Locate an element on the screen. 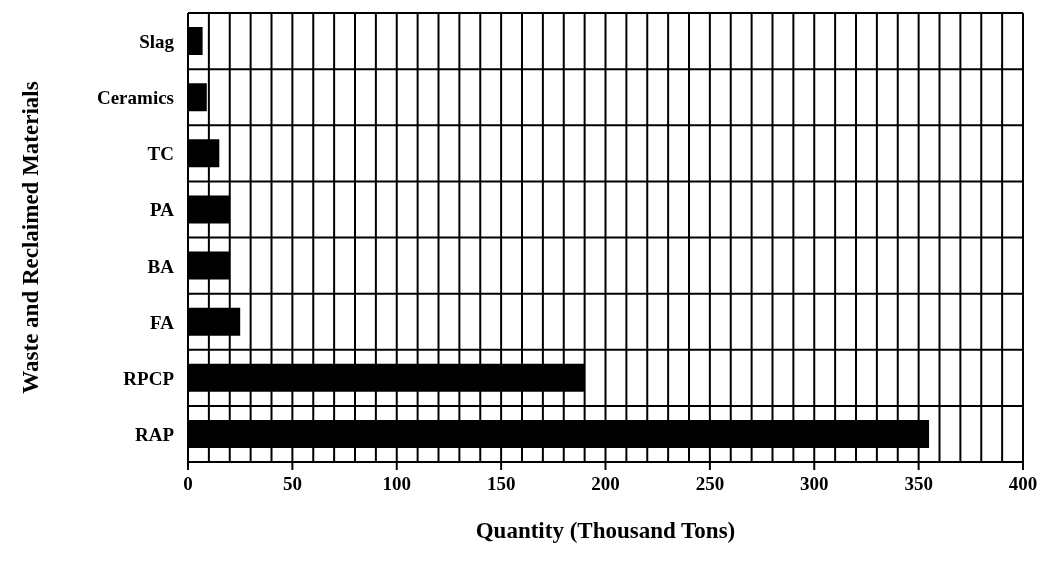  x-tick-label: 400 is located at coordinates (1023, 483).